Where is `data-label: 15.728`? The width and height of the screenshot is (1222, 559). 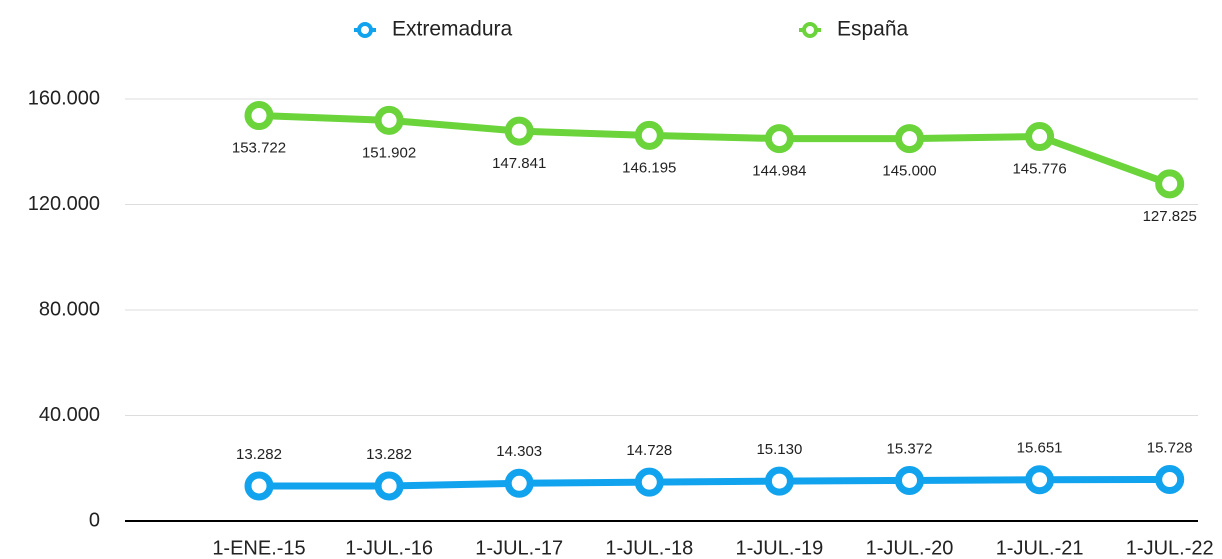
data-label: 15.728 is located at coordinates (1170, 447).